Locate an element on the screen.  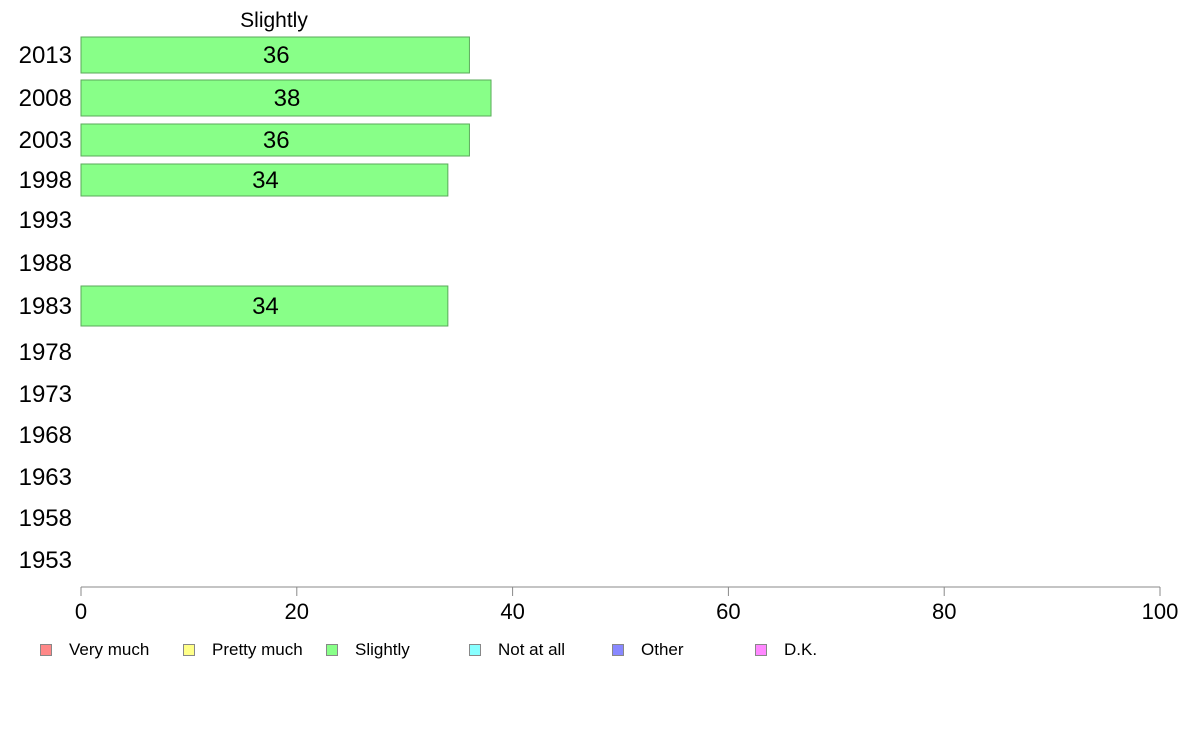
x-tick-label: 40 is located at coordinates (512, 611).